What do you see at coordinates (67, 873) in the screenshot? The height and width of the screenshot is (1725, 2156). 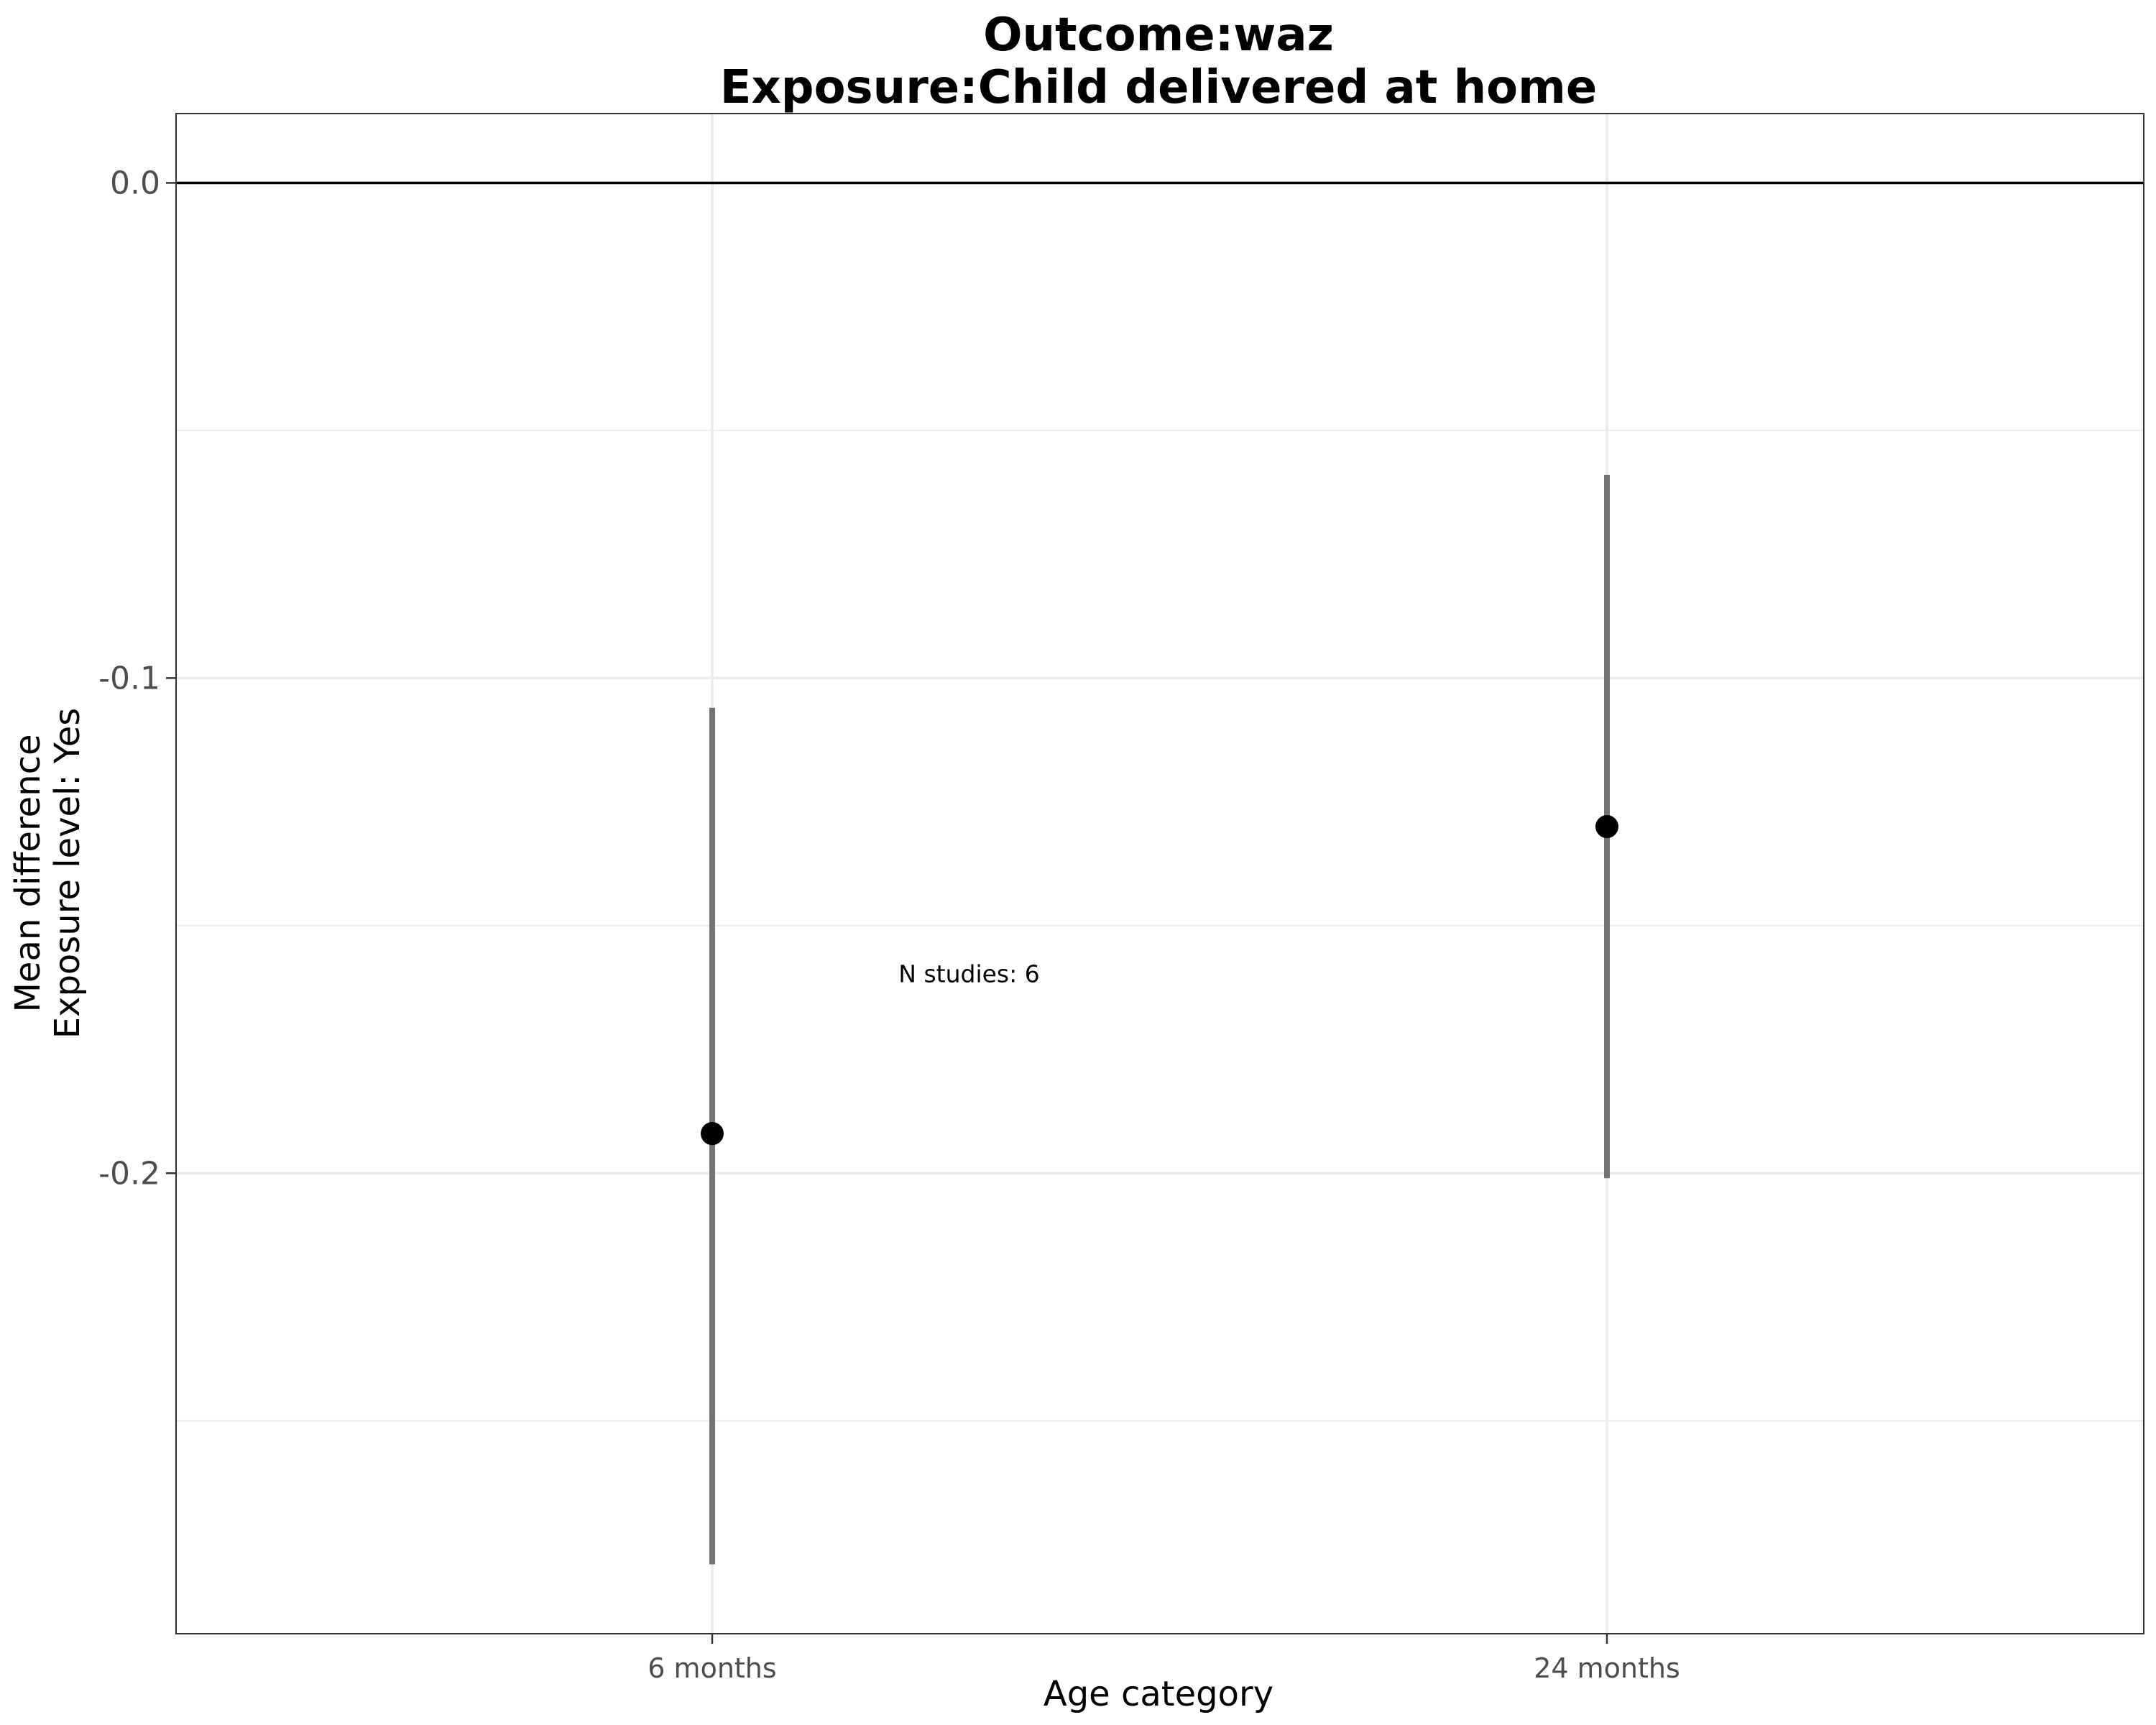 I see `y-axis-title-line2: Exposure level: Yes` at bounding box center [67, 873].